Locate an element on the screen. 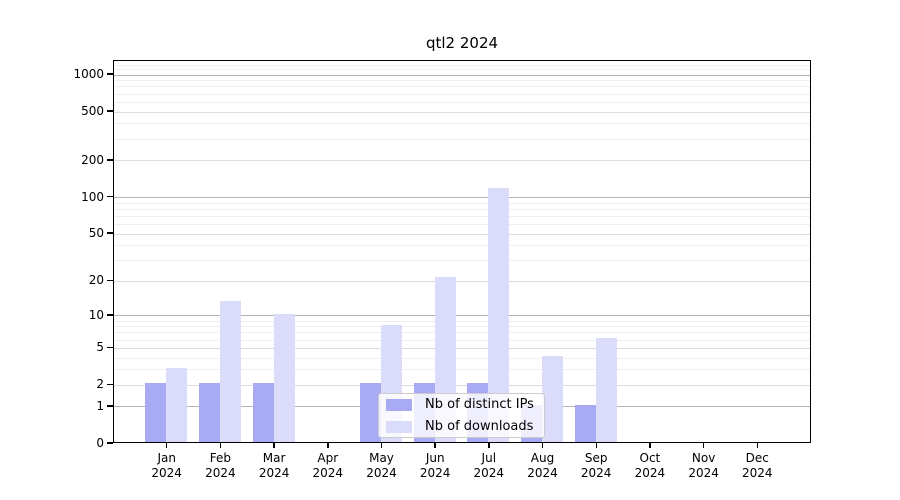 This screenshot has height=500, width=900. y-tick-label-10: 10 is located at coordinates (96, 314).